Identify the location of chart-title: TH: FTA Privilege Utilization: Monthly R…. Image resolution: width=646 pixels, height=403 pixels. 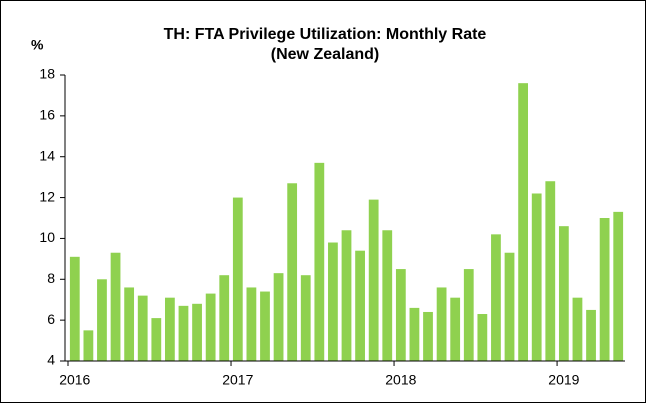
(325, 34).